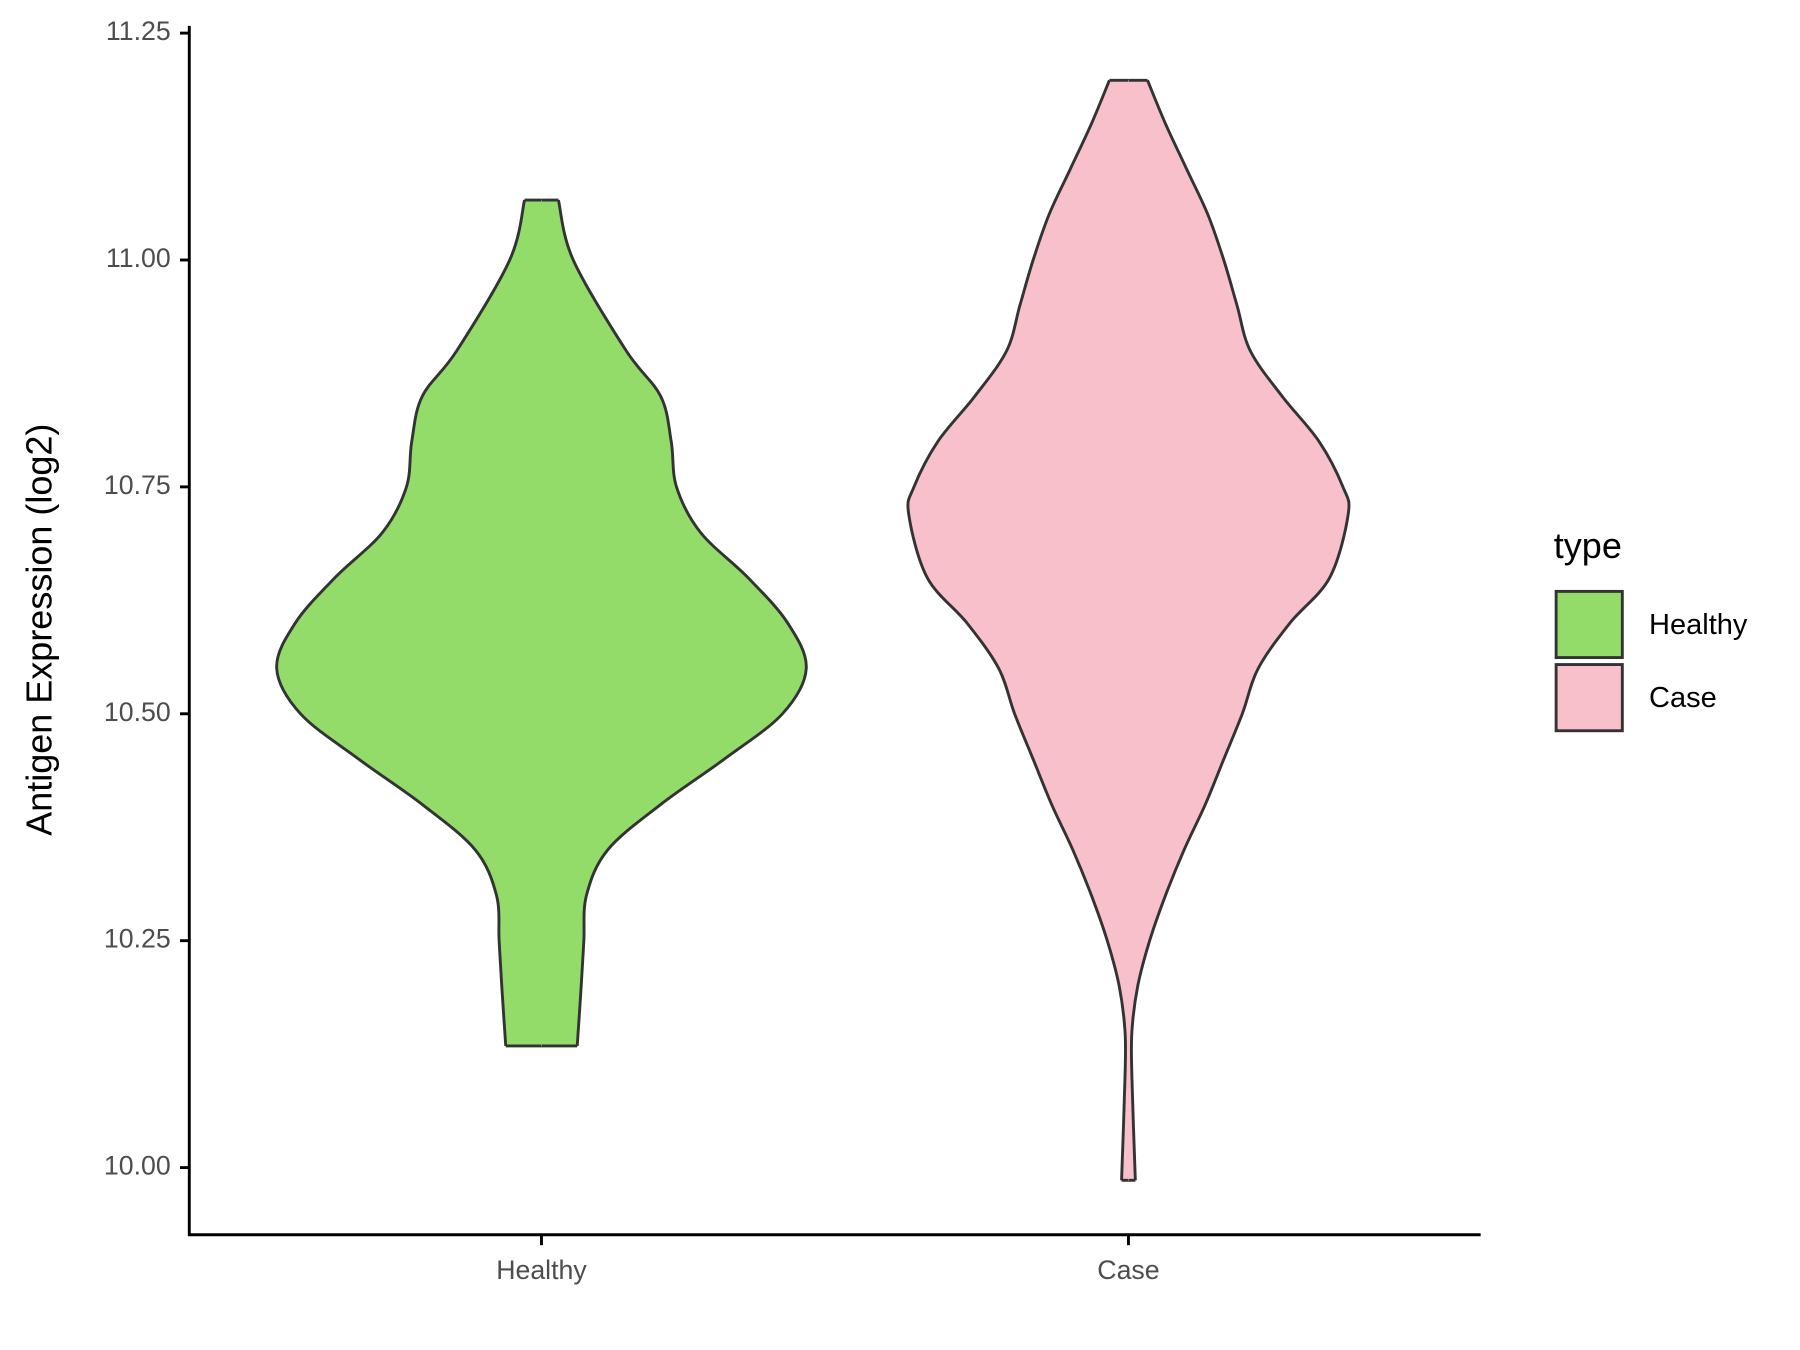  What do you see at coordinates (1698, 625) in the screenshot?
I see `legend-label: Healthy` at bounding box center [1698, 625].